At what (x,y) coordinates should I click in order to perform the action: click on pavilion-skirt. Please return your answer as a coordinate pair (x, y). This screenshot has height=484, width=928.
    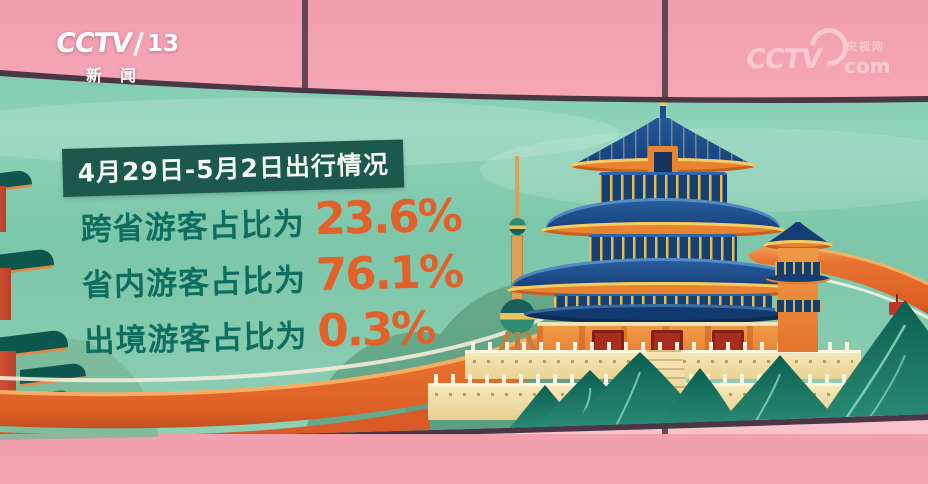
    Looking at the image, I should click on (798, 279).